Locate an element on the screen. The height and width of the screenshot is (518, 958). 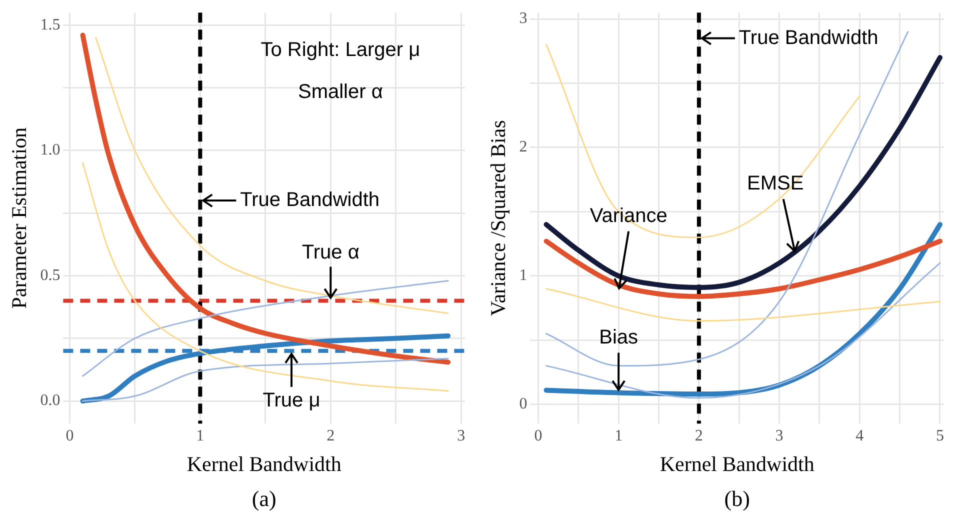
y-tick-label: 0.0 is located at coordinates (50, 401).